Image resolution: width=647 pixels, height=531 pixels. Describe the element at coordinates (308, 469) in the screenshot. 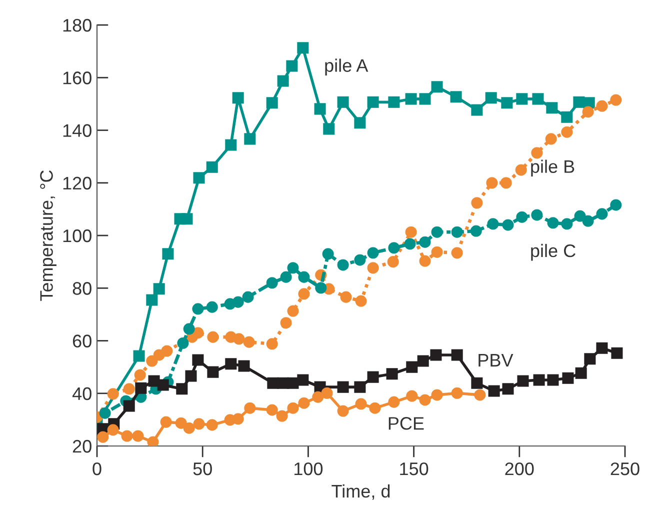

I see `x-tick-label: 100` at that location.